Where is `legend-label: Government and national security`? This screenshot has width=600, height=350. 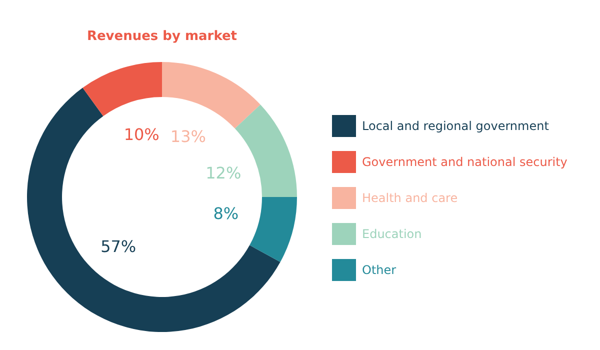 legend-label: Government and national security is located at coordinates (465, 162).